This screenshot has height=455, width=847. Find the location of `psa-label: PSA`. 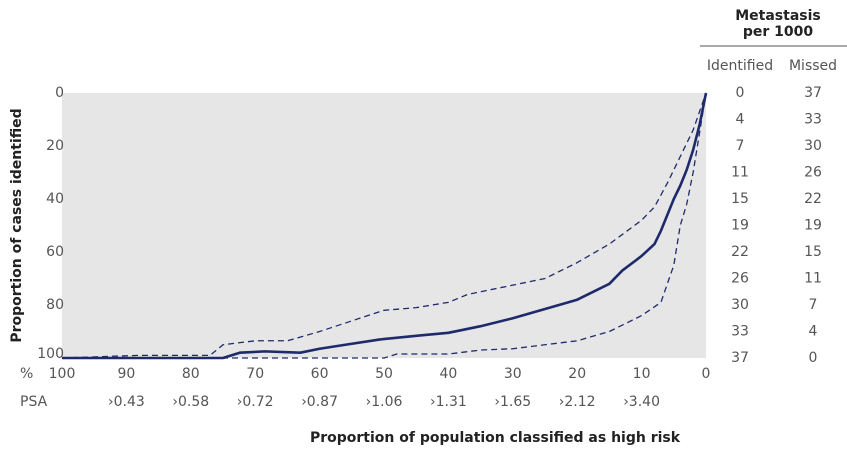

psa-label: PSA is located at coordinates (34, 402).